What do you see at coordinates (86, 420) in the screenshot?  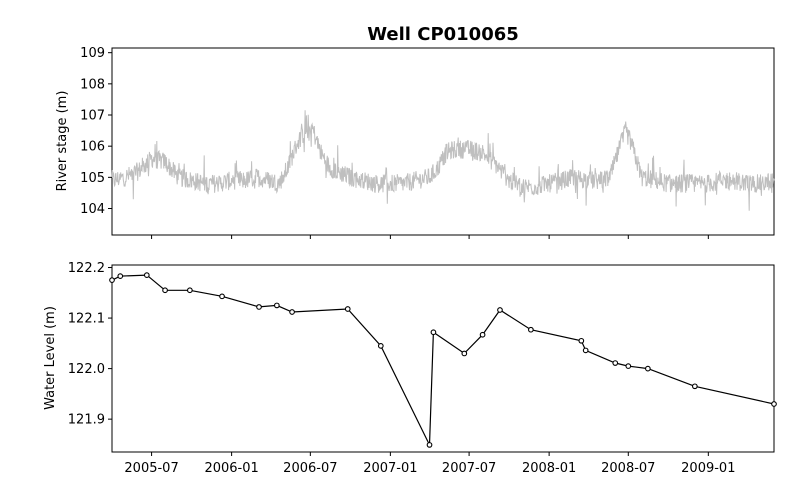 I see `y-tick-label: 121.9` at bounding box center [86, 420].